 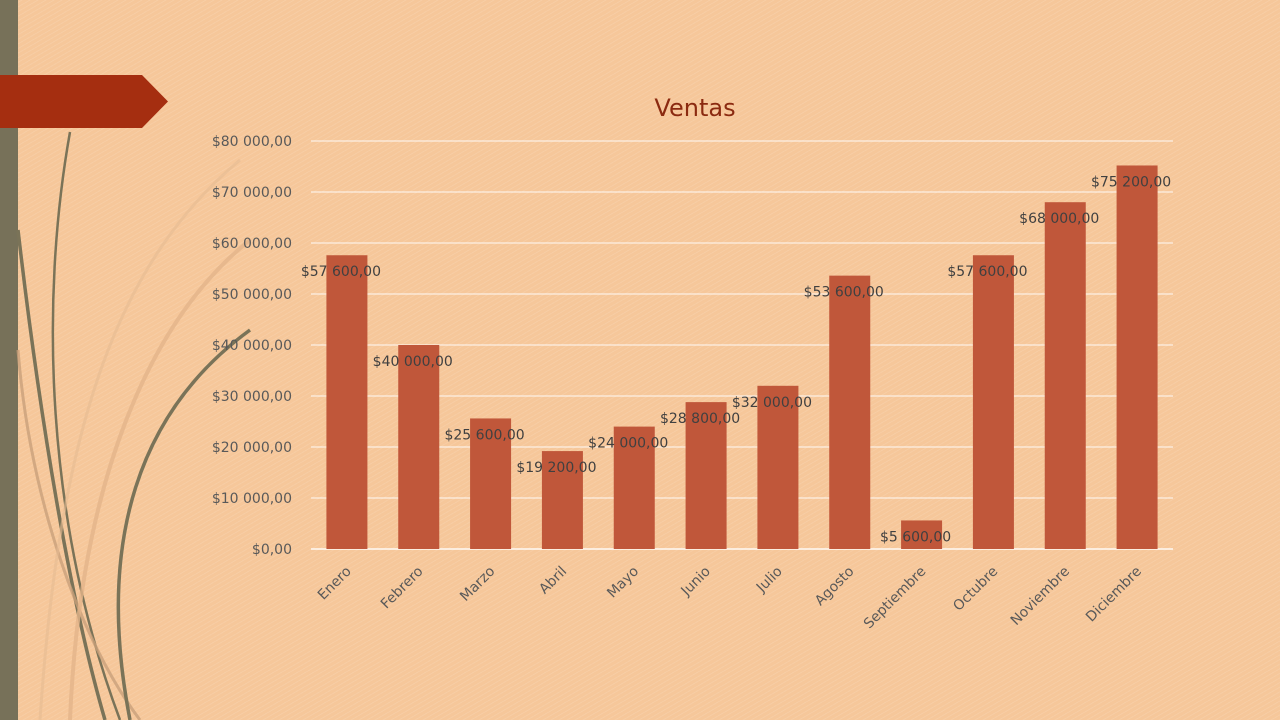 What do you see at coordinates (556, 468) in the screenshot?
I see `data-label: $19 200,00` at bounding box center [556, 468].